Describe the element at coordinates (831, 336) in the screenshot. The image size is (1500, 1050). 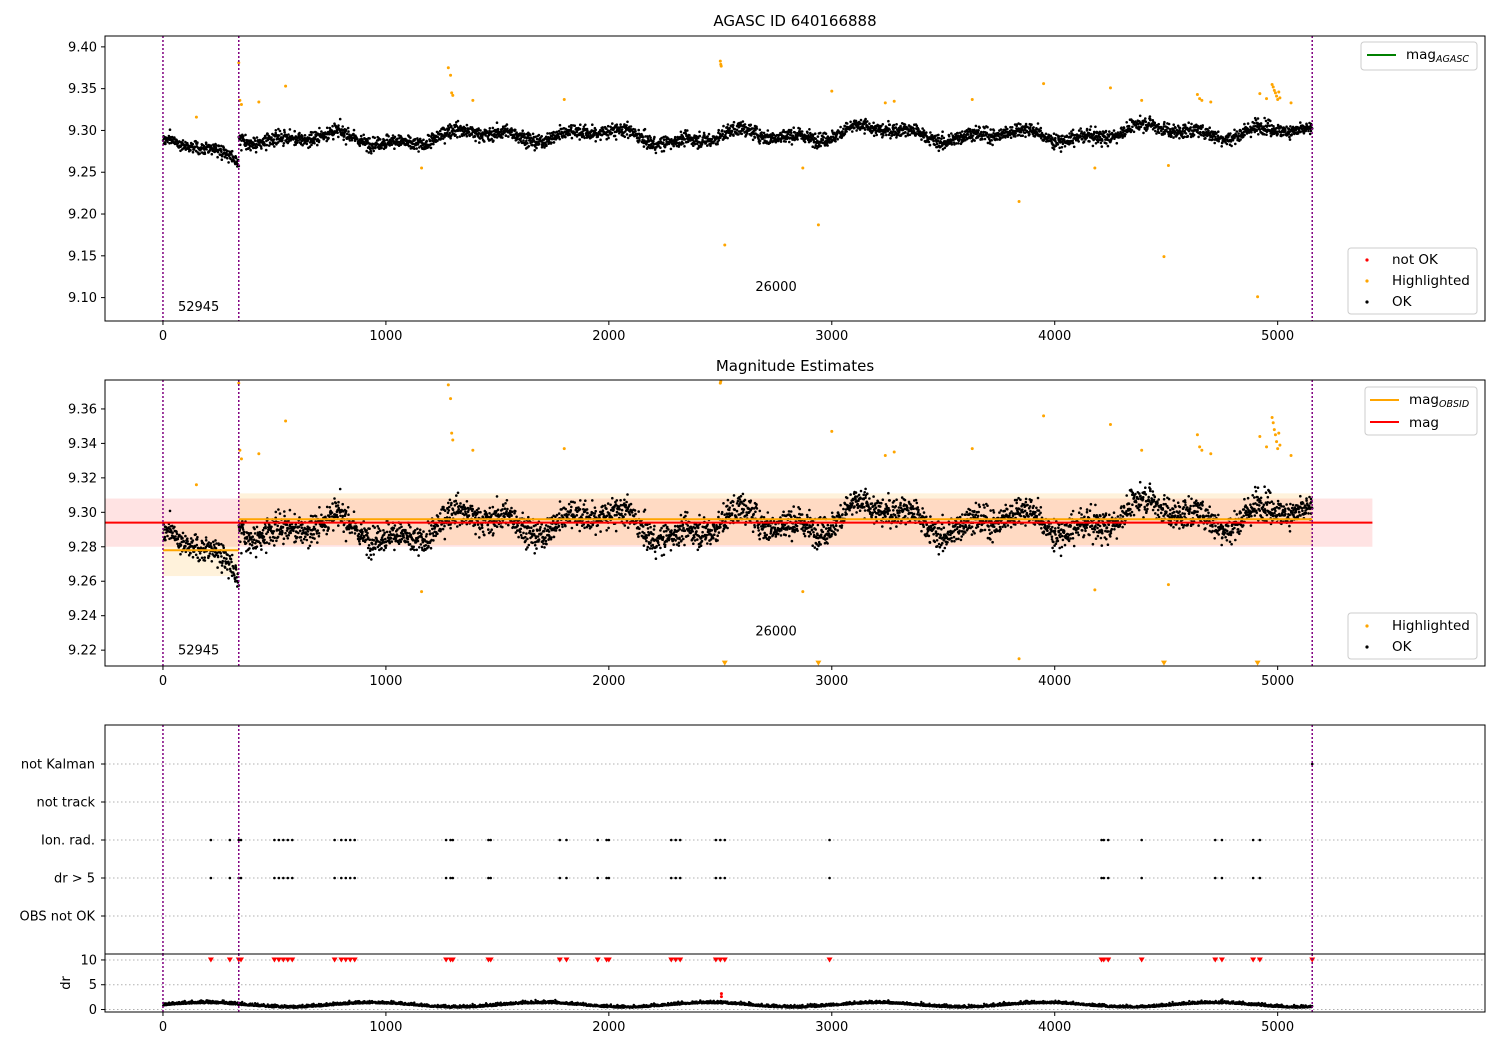
I see `x-tick-label: 3000` at that location.